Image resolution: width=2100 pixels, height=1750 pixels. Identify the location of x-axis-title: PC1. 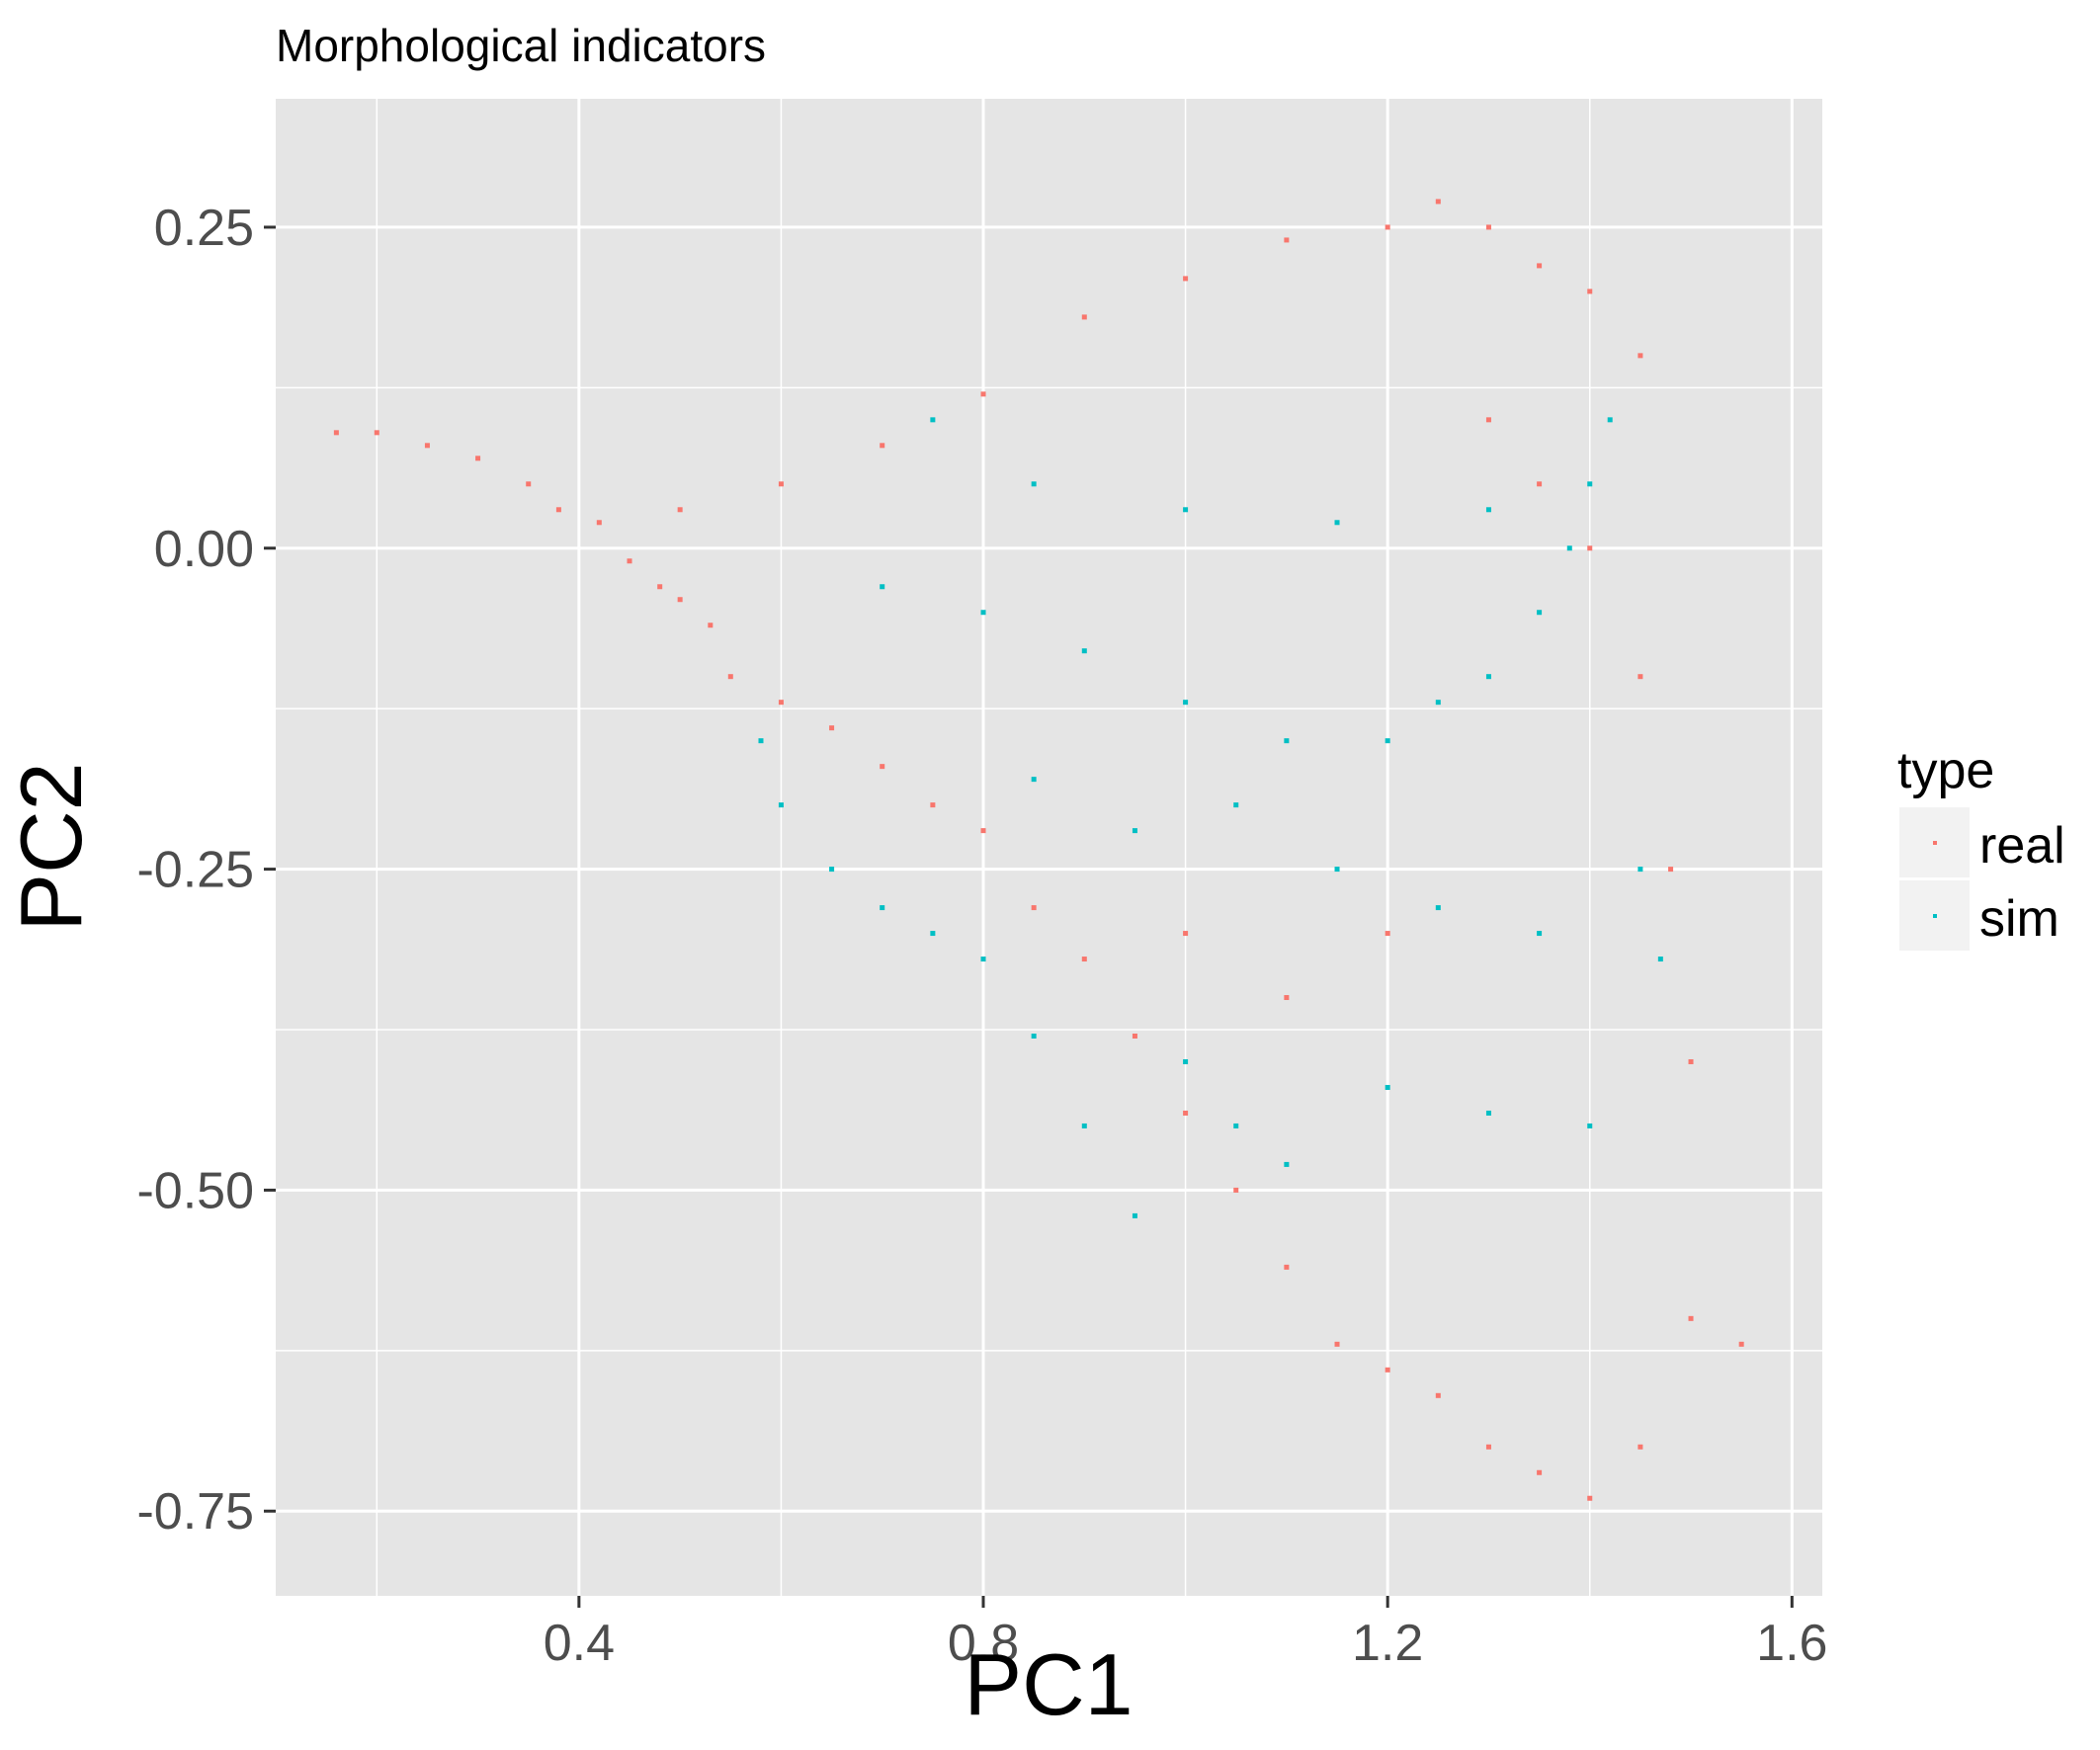
(1048, 1684).